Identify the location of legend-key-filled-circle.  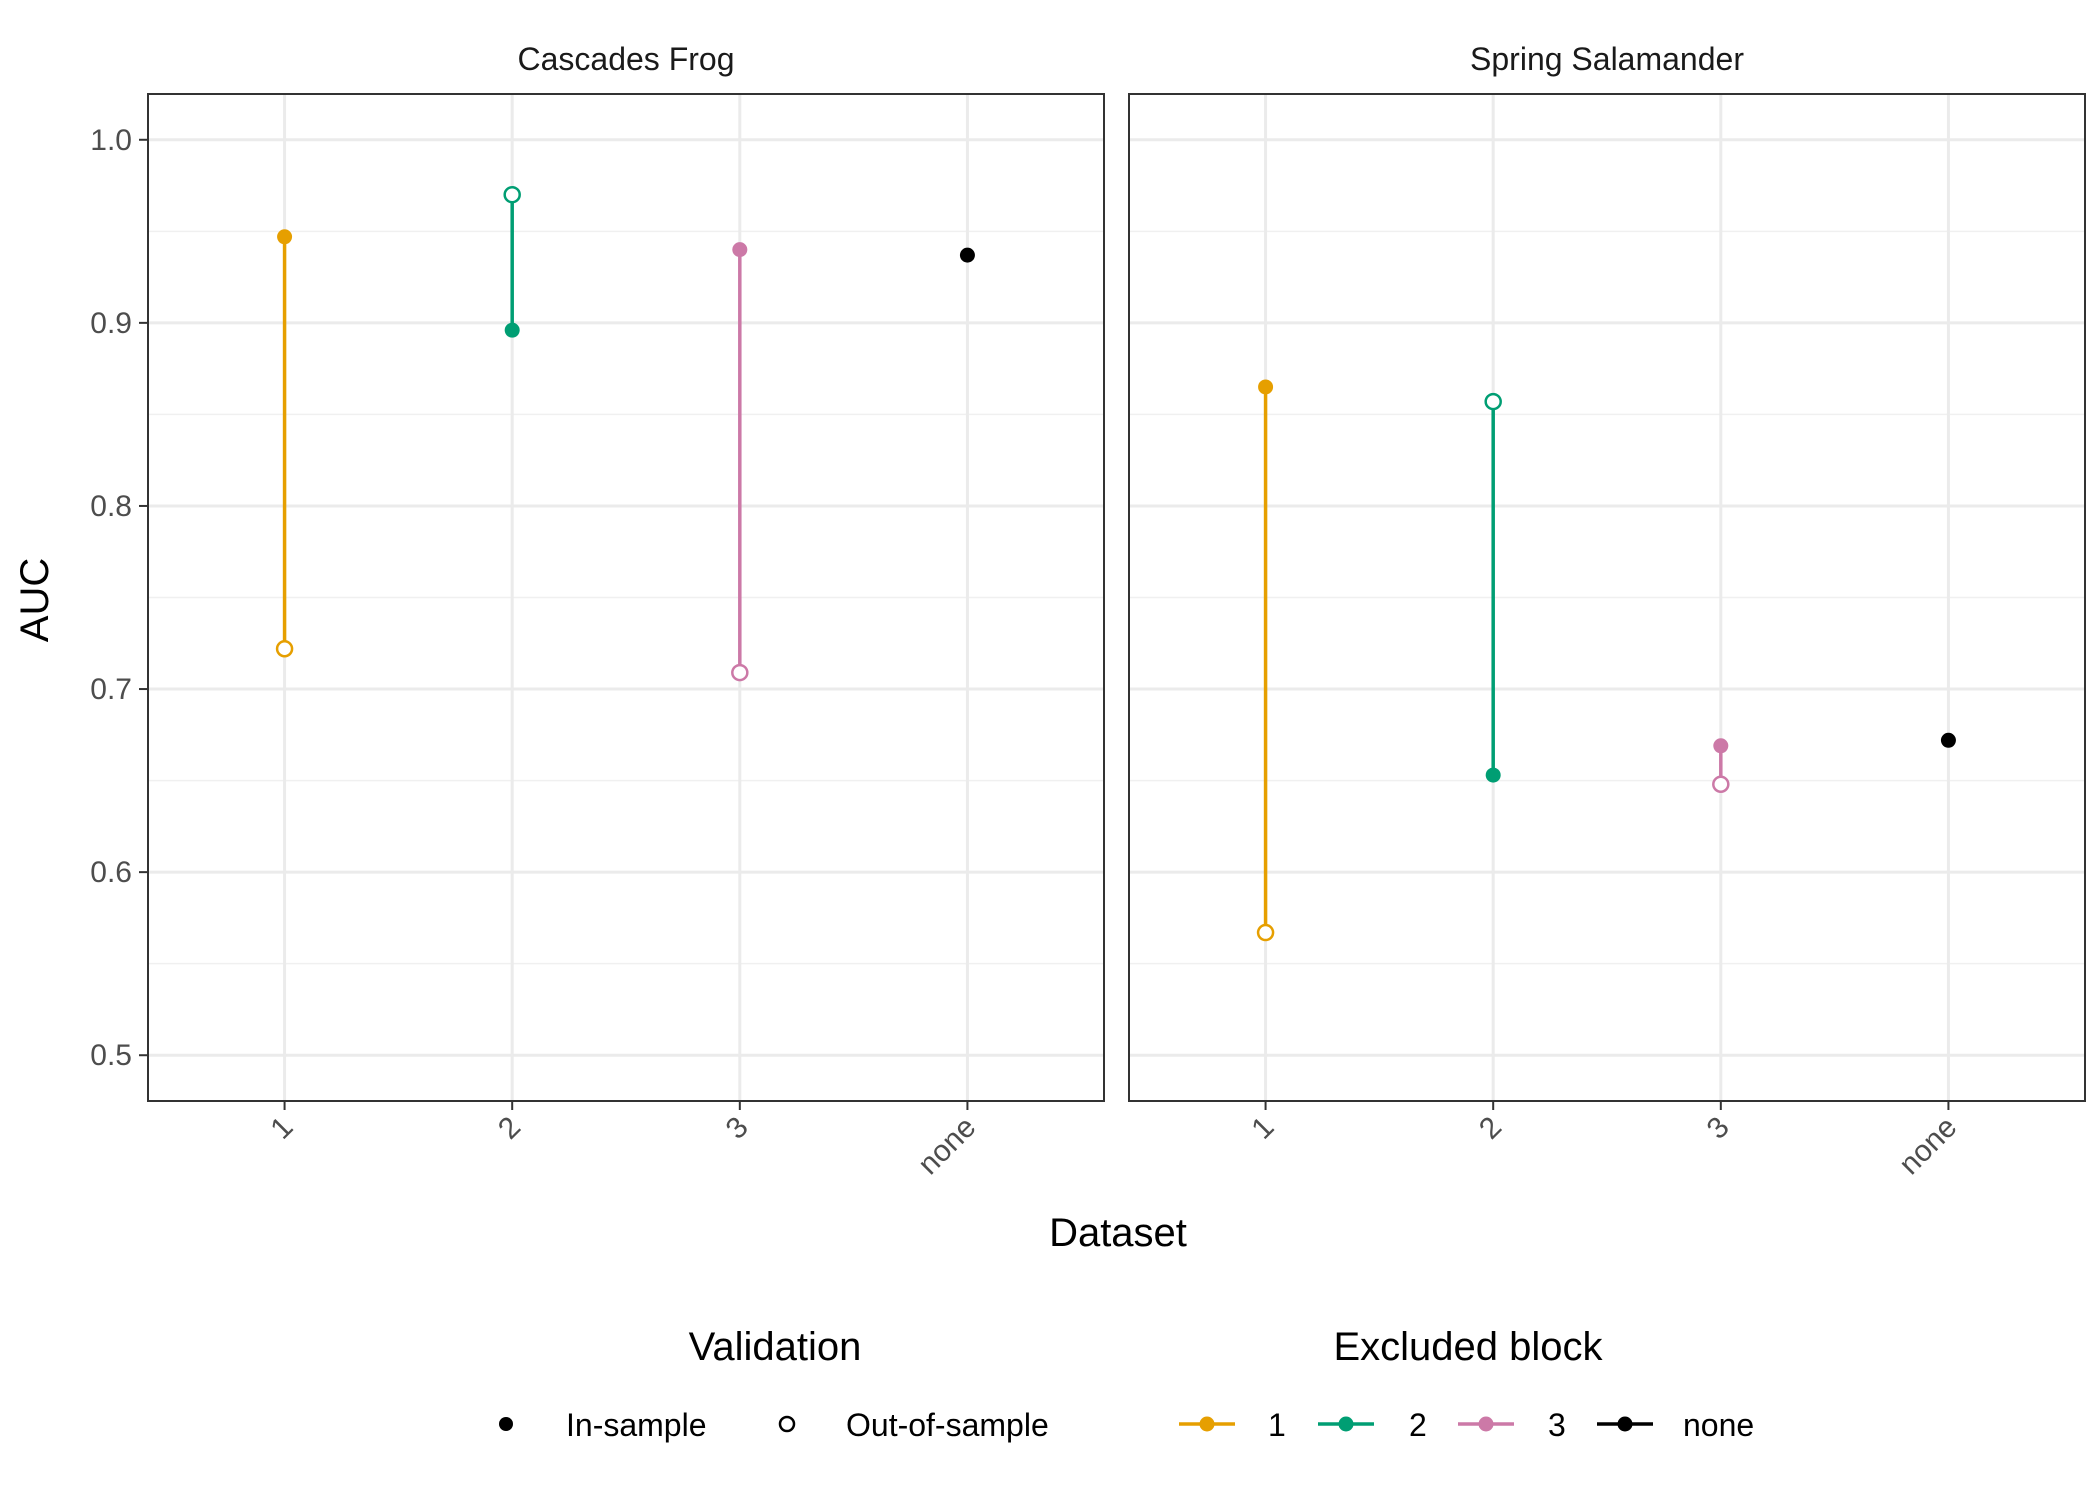
(506, 1424).